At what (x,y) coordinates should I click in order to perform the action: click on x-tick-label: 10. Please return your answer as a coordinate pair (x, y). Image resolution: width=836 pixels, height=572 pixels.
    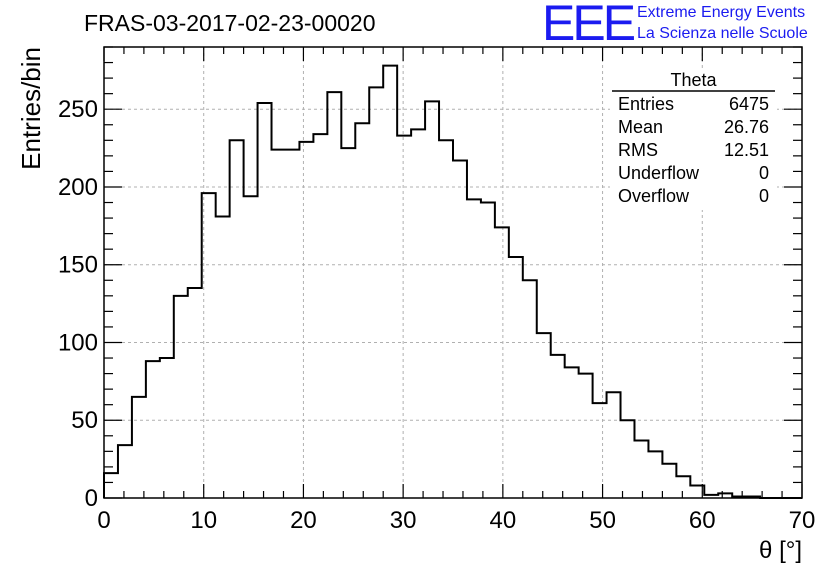
    Looking at the image, I should click on (203, 520).